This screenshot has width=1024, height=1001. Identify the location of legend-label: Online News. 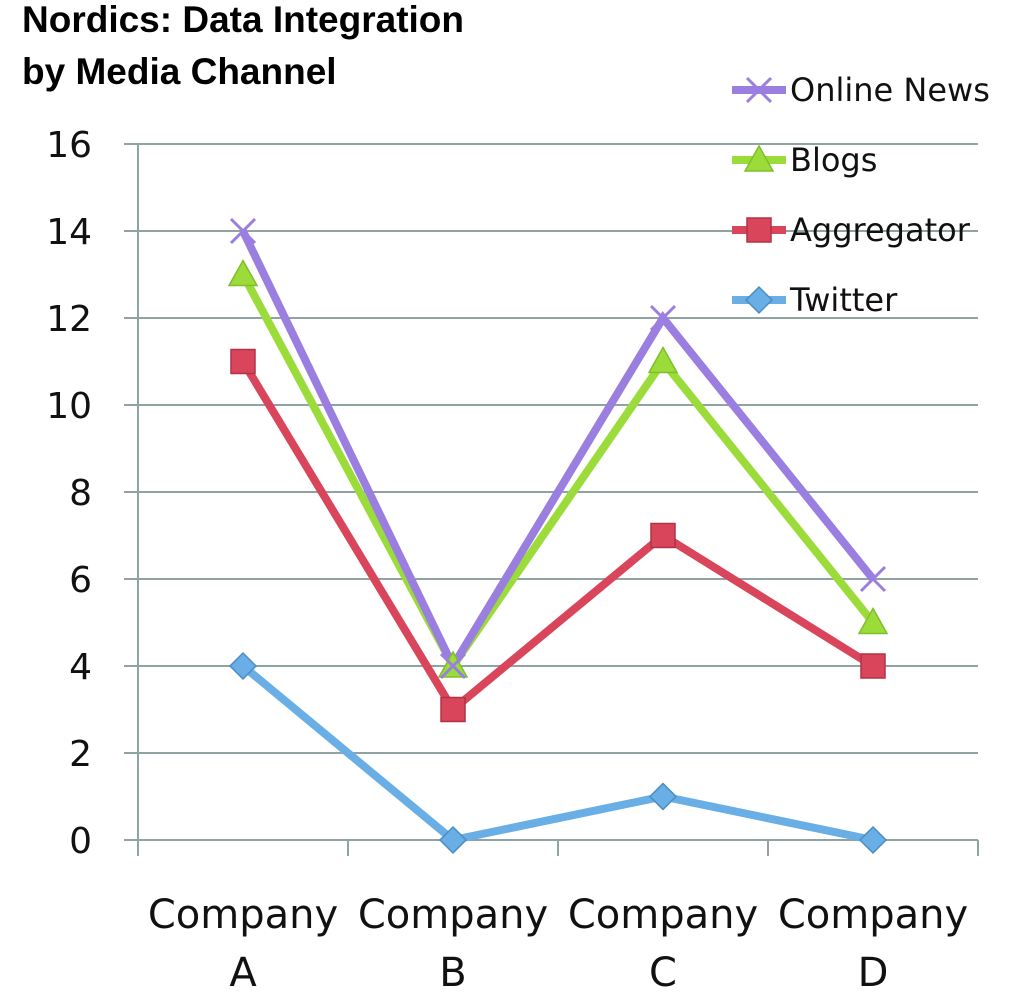
(890, 90).